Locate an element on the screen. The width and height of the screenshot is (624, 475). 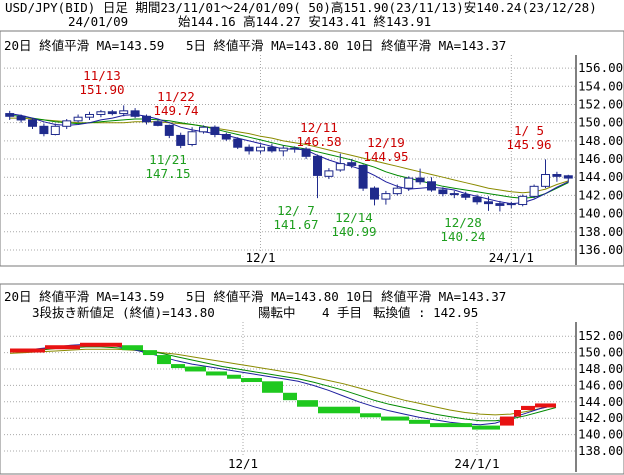
price-y-tick-label: 150.00 is located at coordinates (600, 122).